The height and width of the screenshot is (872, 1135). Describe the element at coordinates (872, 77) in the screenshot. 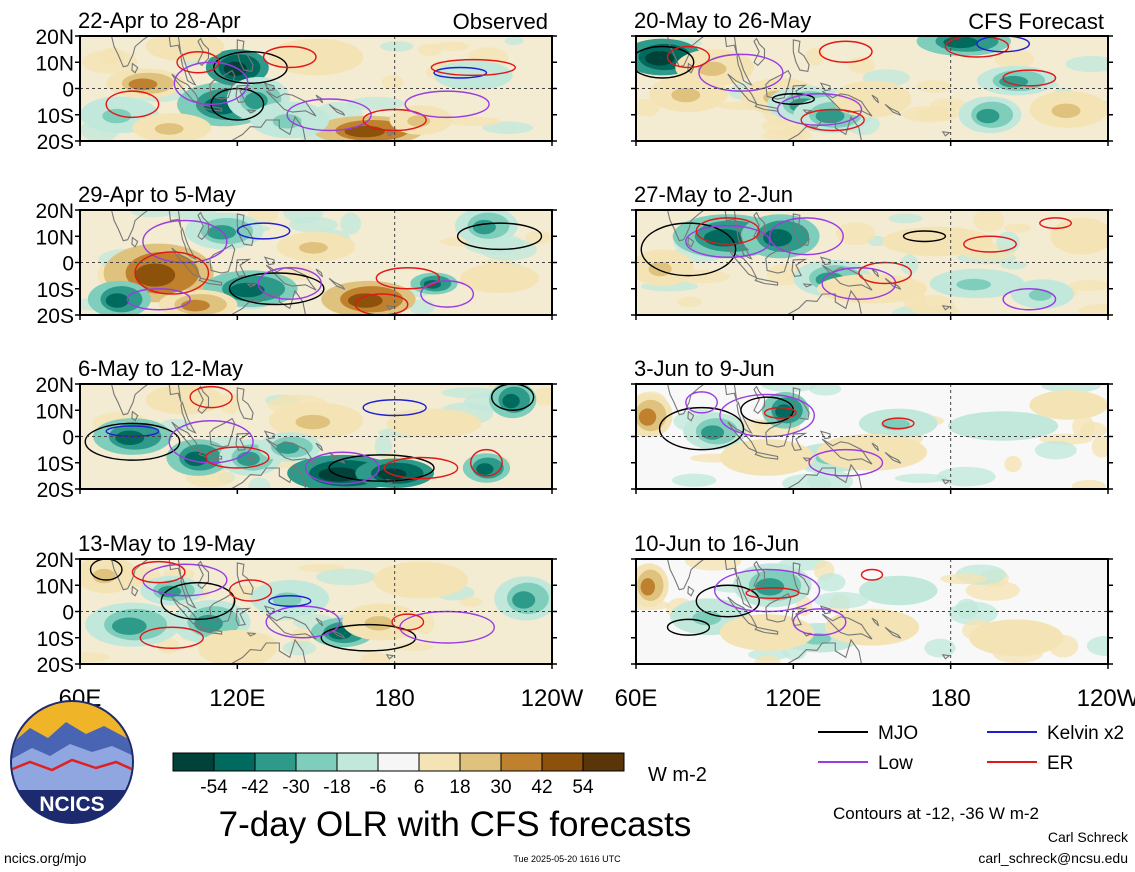

I see `panel-forecast-1: 20-May to 26-May CFS Forecast` at that location.